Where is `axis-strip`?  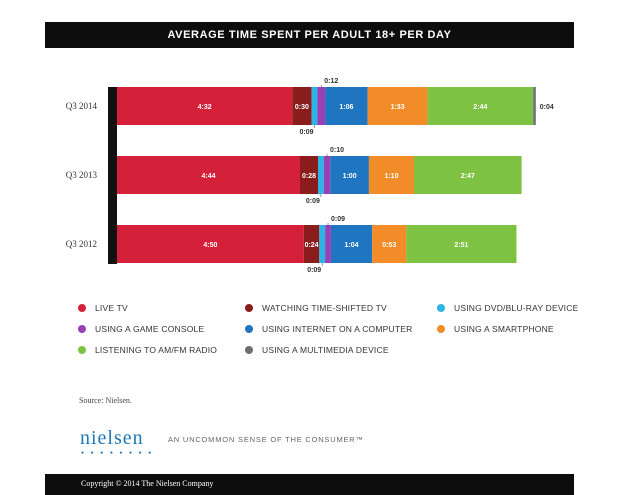
axis-strip is located at coordinates (112, 175).